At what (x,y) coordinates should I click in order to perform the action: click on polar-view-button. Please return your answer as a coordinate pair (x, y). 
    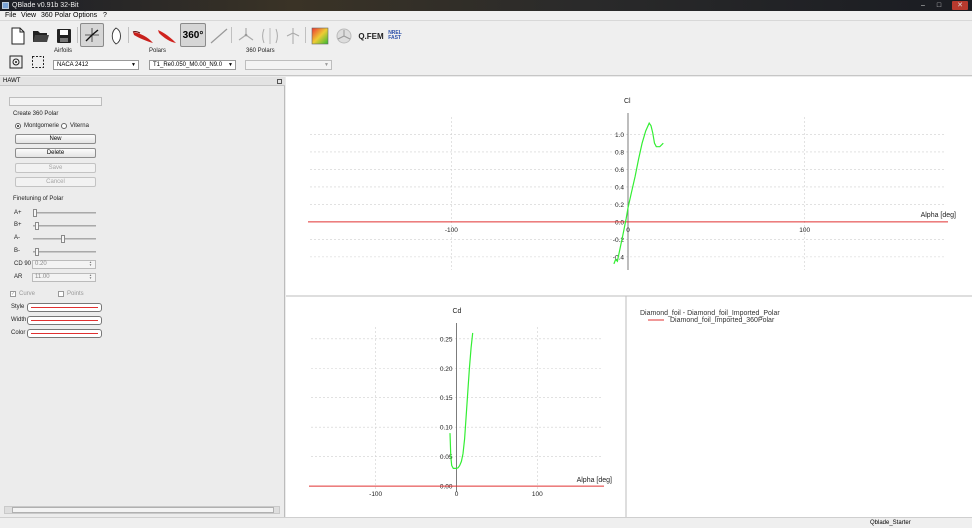
    Looking at the image, I should click on (92, 35).